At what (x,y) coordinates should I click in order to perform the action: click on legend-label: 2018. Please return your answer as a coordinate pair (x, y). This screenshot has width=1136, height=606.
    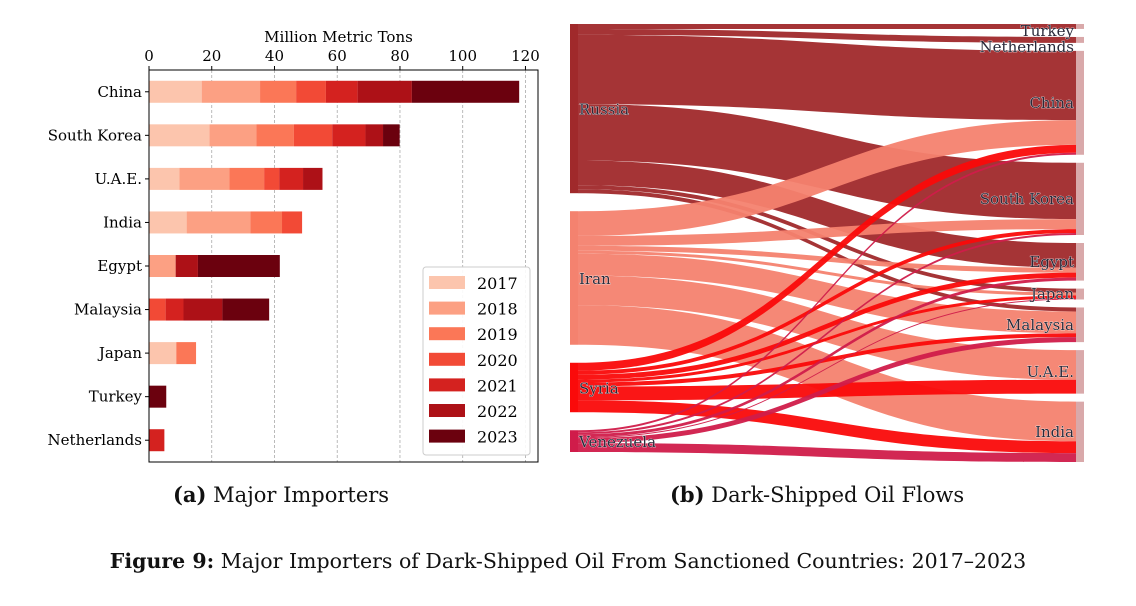
    Looking at the image, I should click on (497, 309).